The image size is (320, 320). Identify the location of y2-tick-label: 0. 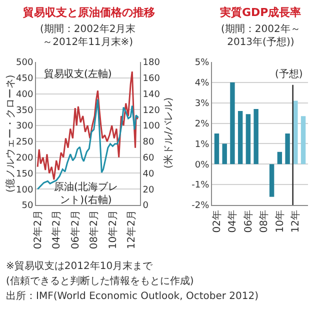
(145, 206).